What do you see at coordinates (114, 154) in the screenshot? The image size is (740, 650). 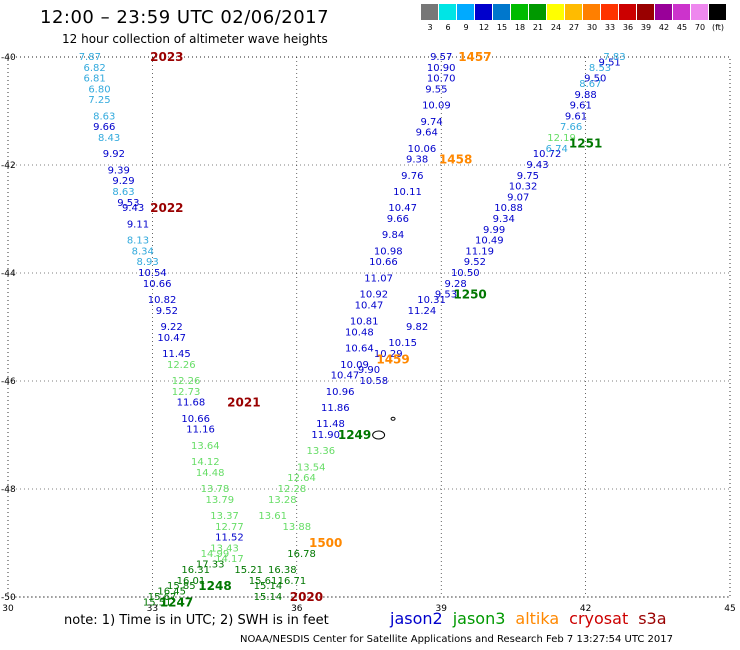 I see `wave-height-label: 9.92` at bounding box center [114, 154].